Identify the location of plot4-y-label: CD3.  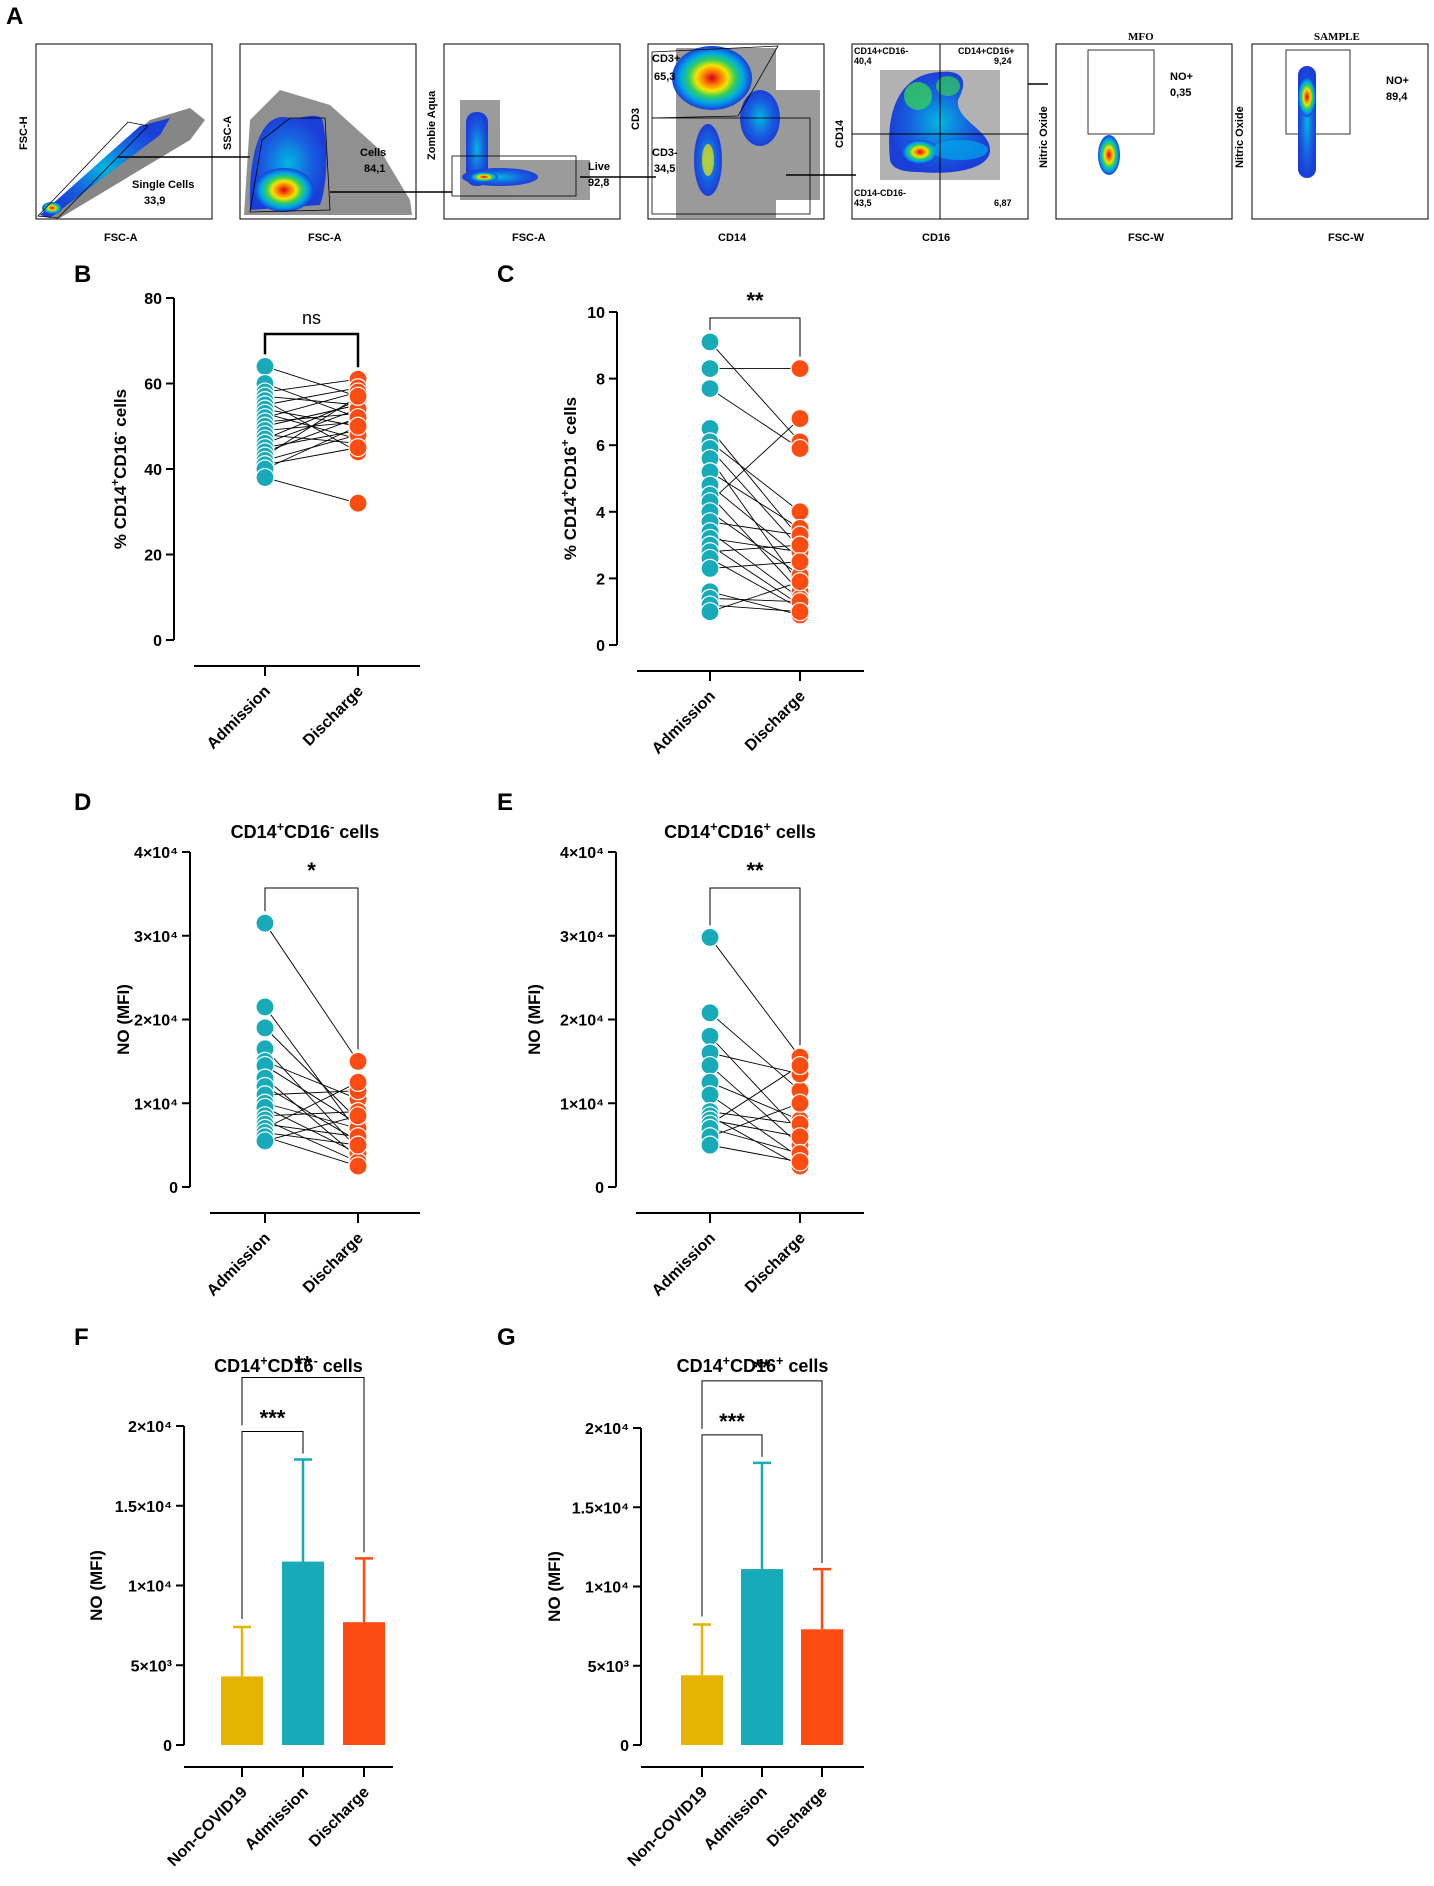
(636, 119).